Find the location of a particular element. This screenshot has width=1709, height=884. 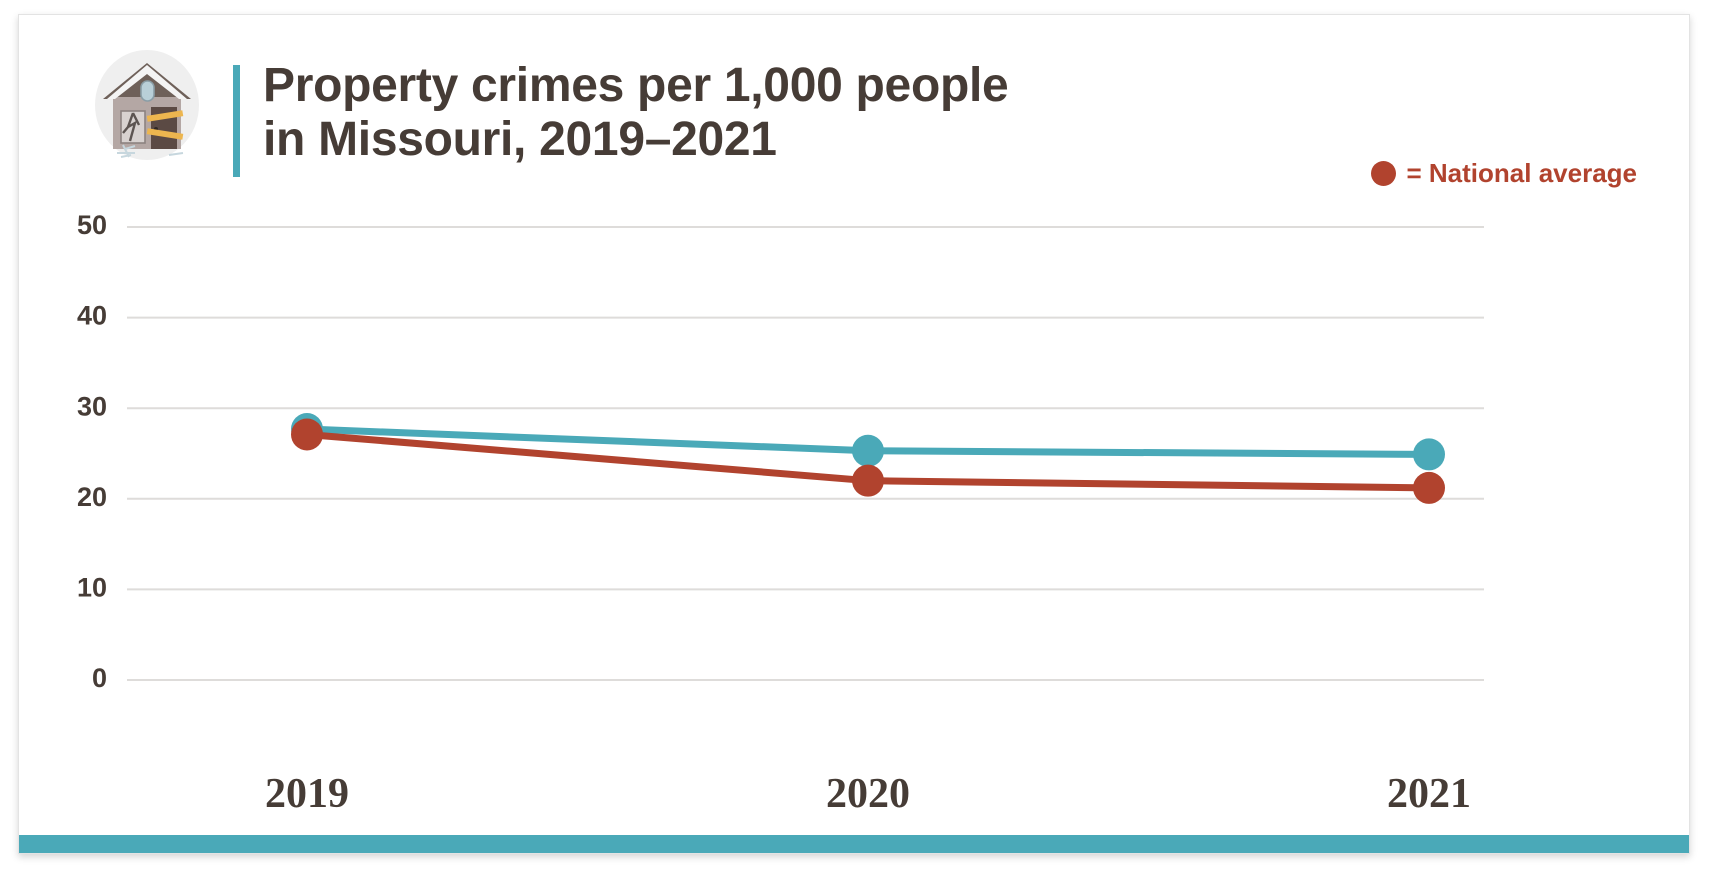

y-axis-tick-label: 50 is located at coordinates (92, 225).